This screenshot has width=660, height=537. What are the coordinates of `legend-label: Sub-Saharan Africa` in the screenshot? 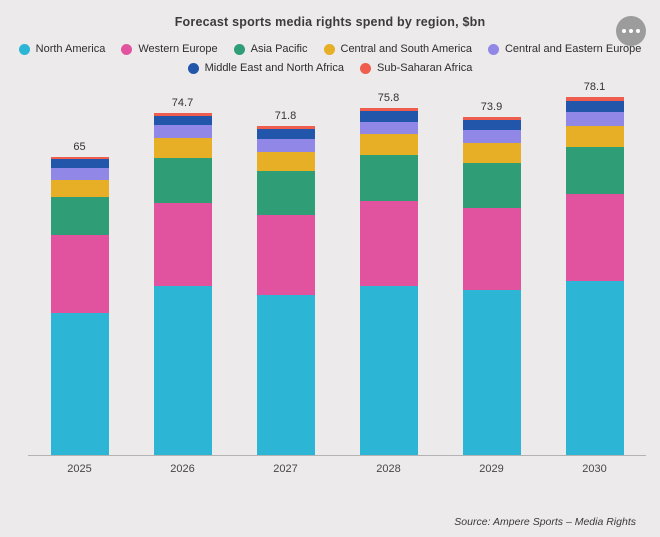 It's located at (425, 68).